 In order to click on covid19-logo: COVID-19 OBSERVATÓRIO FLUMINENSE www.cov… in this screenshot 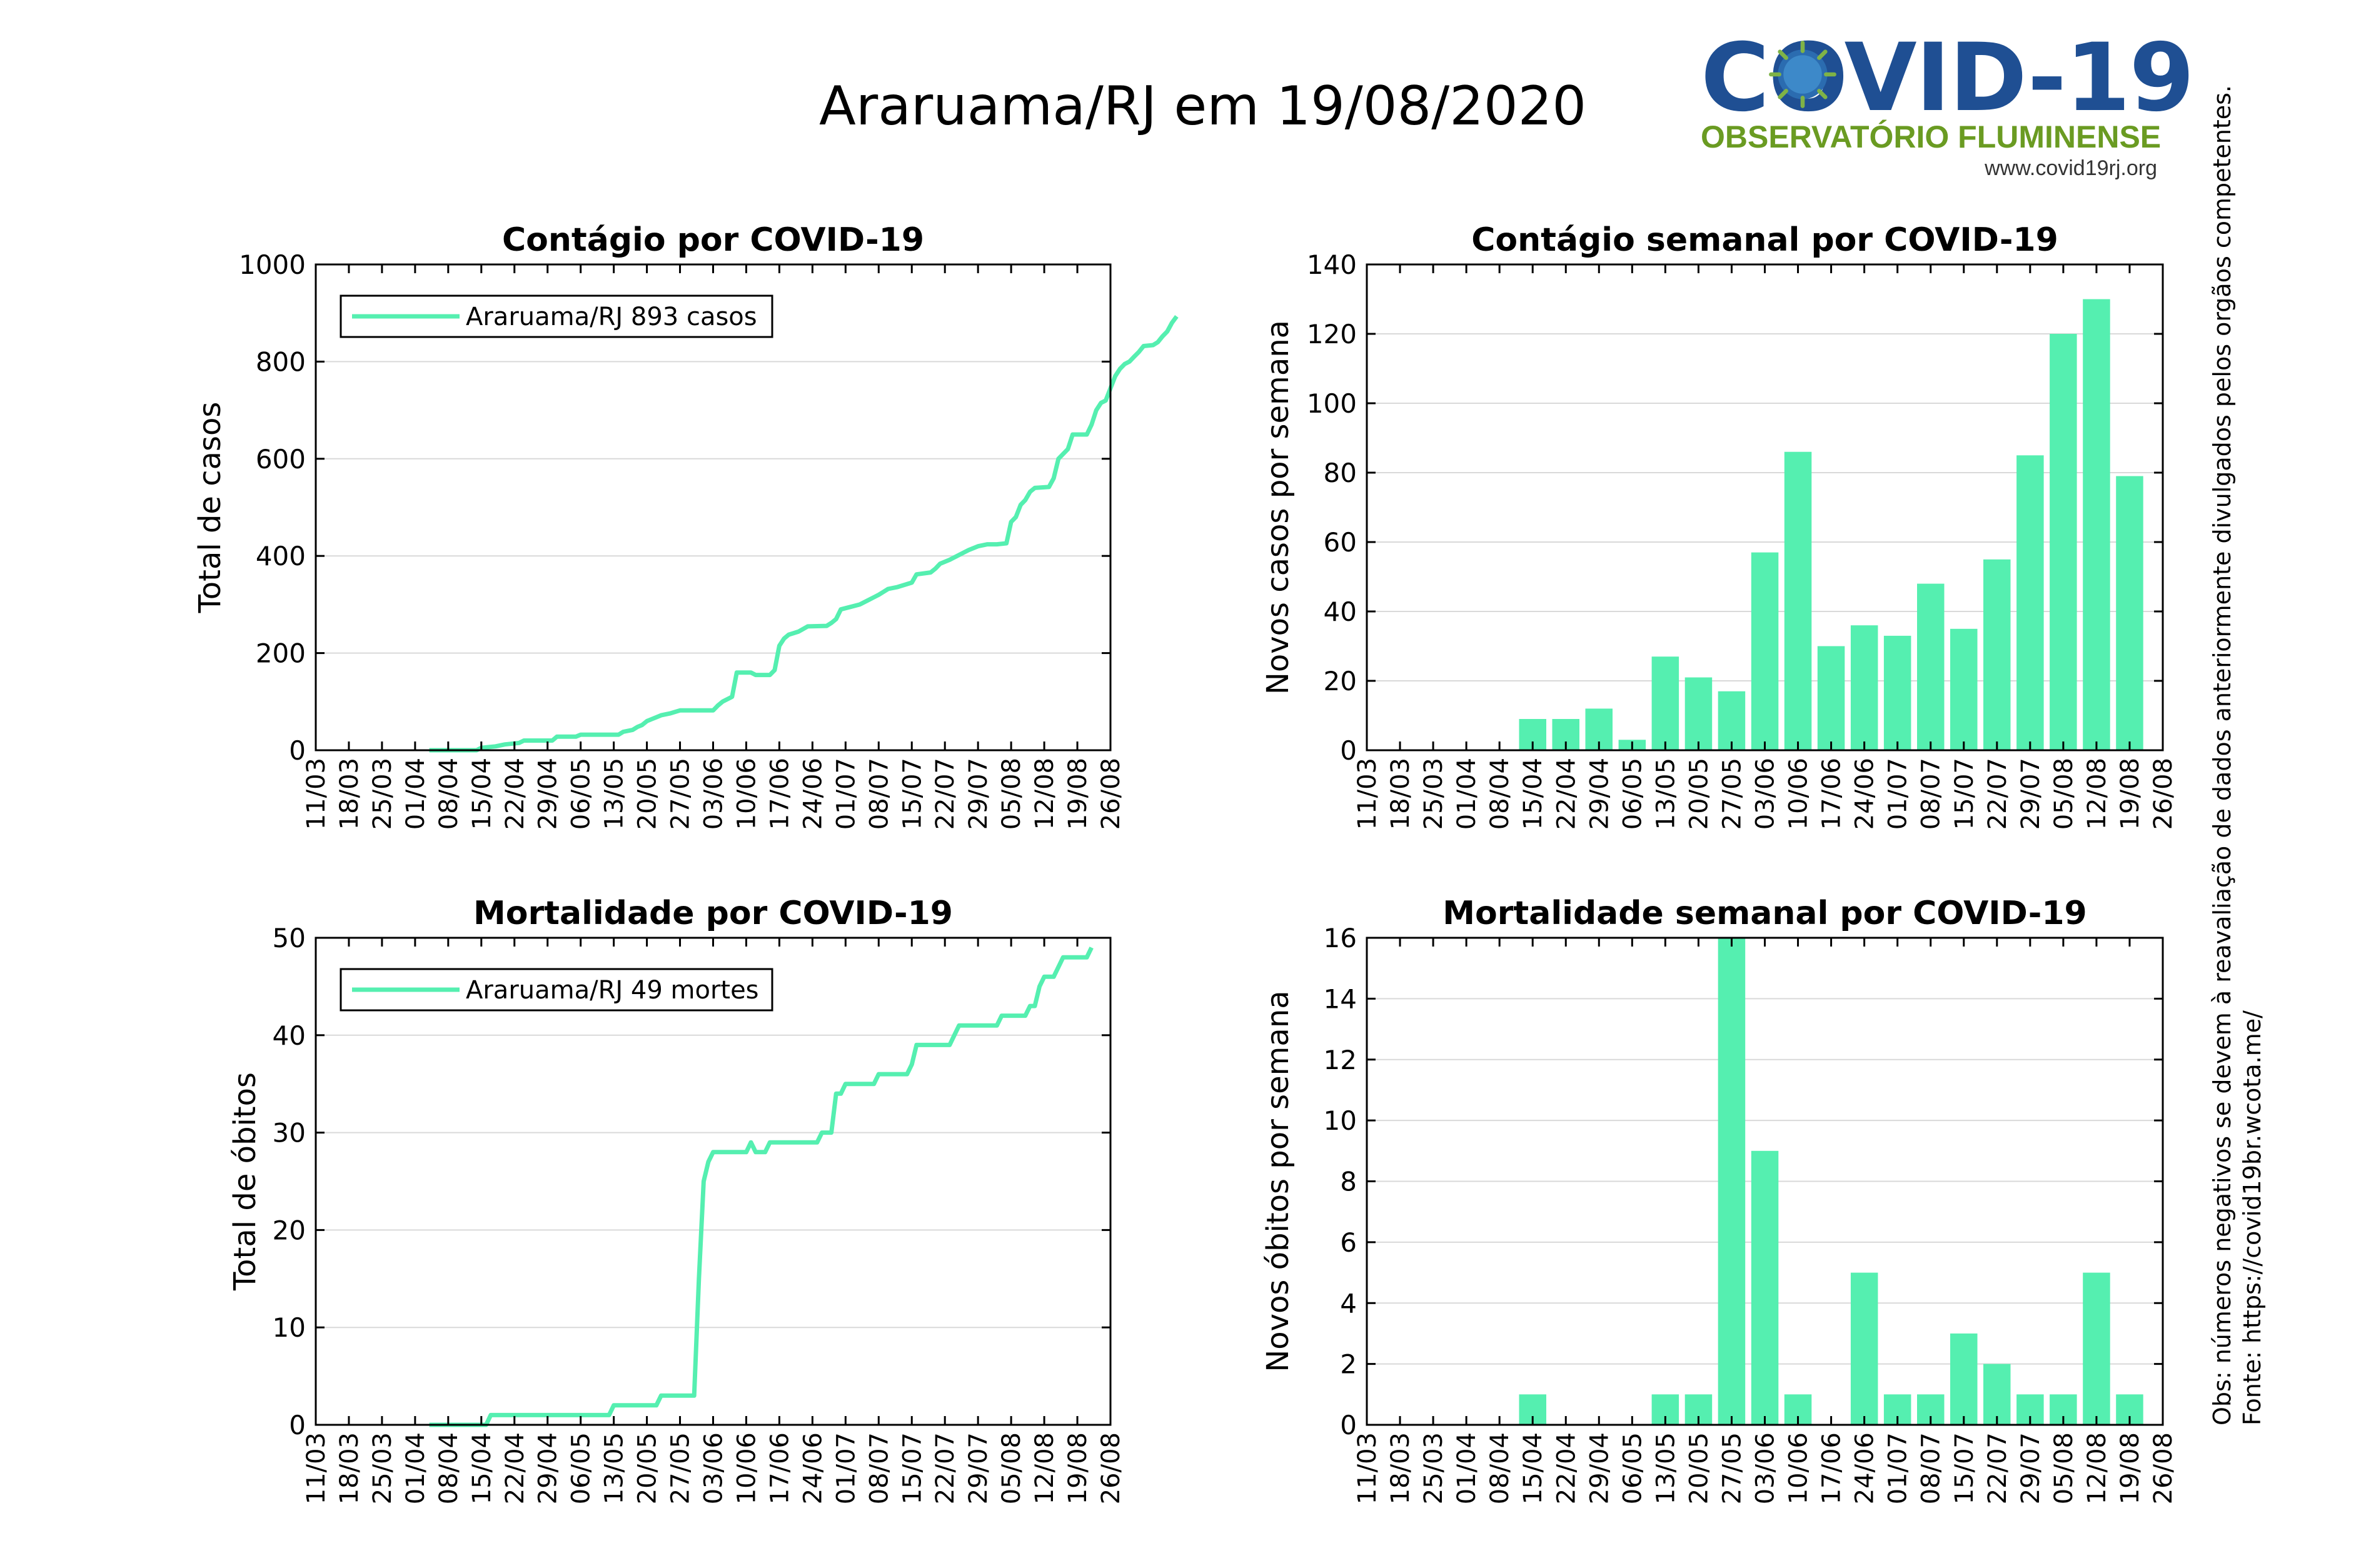, I will do `click(1942, 106)`.